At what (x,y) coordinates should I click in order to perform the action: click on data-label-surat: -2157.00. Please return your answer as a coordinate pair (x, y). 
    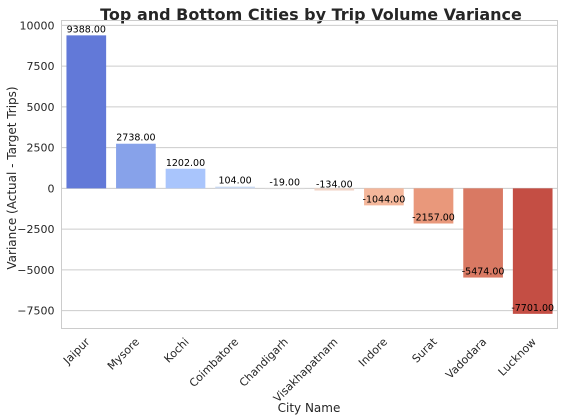
    Looking at the image, I should click on (433, 218).